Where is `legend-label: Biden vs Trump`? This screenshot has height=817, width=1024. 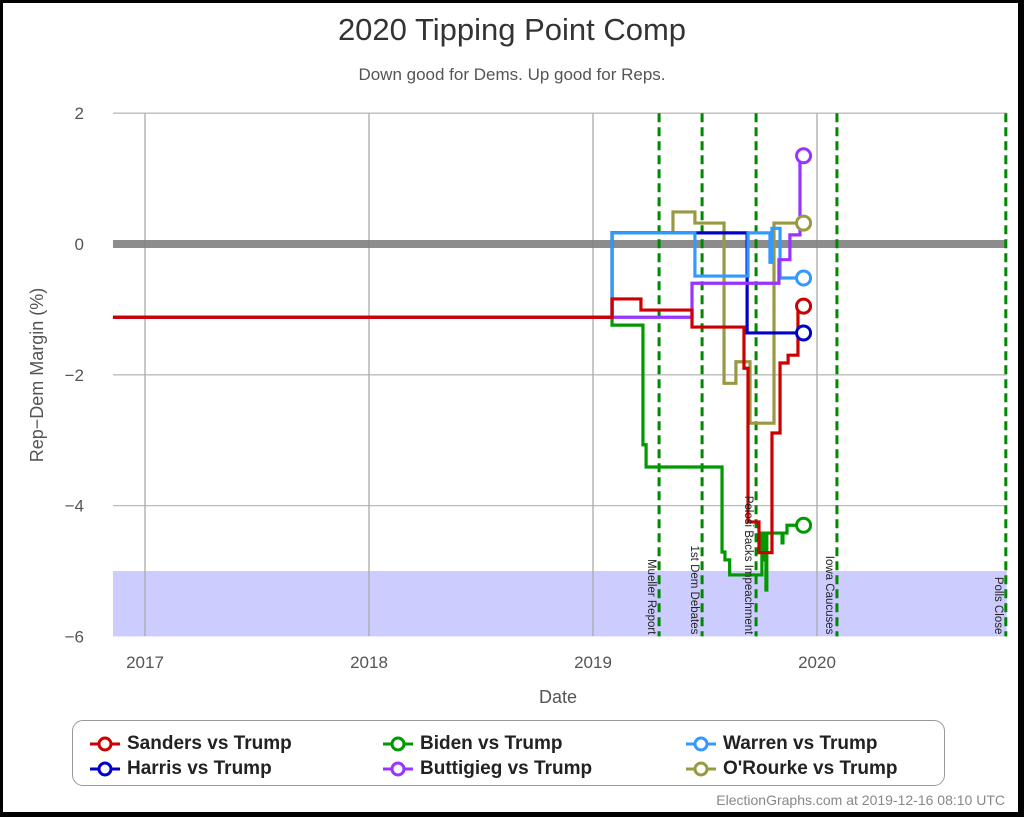 legend-label: Biden vs Trump is located at coordinates (491, 743).